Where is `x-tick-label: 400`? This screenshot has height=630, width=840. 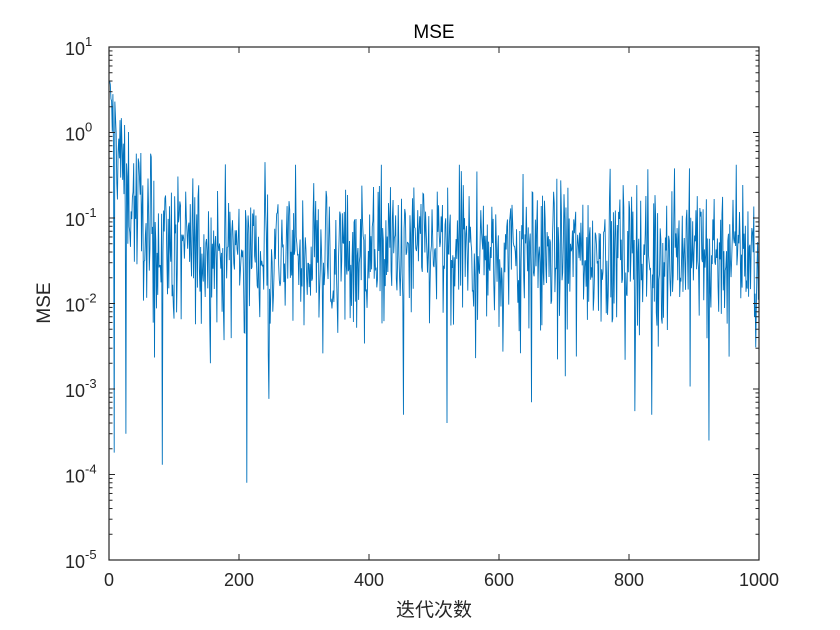
x-tick-label: 400 is located at coordinates (369, 580).